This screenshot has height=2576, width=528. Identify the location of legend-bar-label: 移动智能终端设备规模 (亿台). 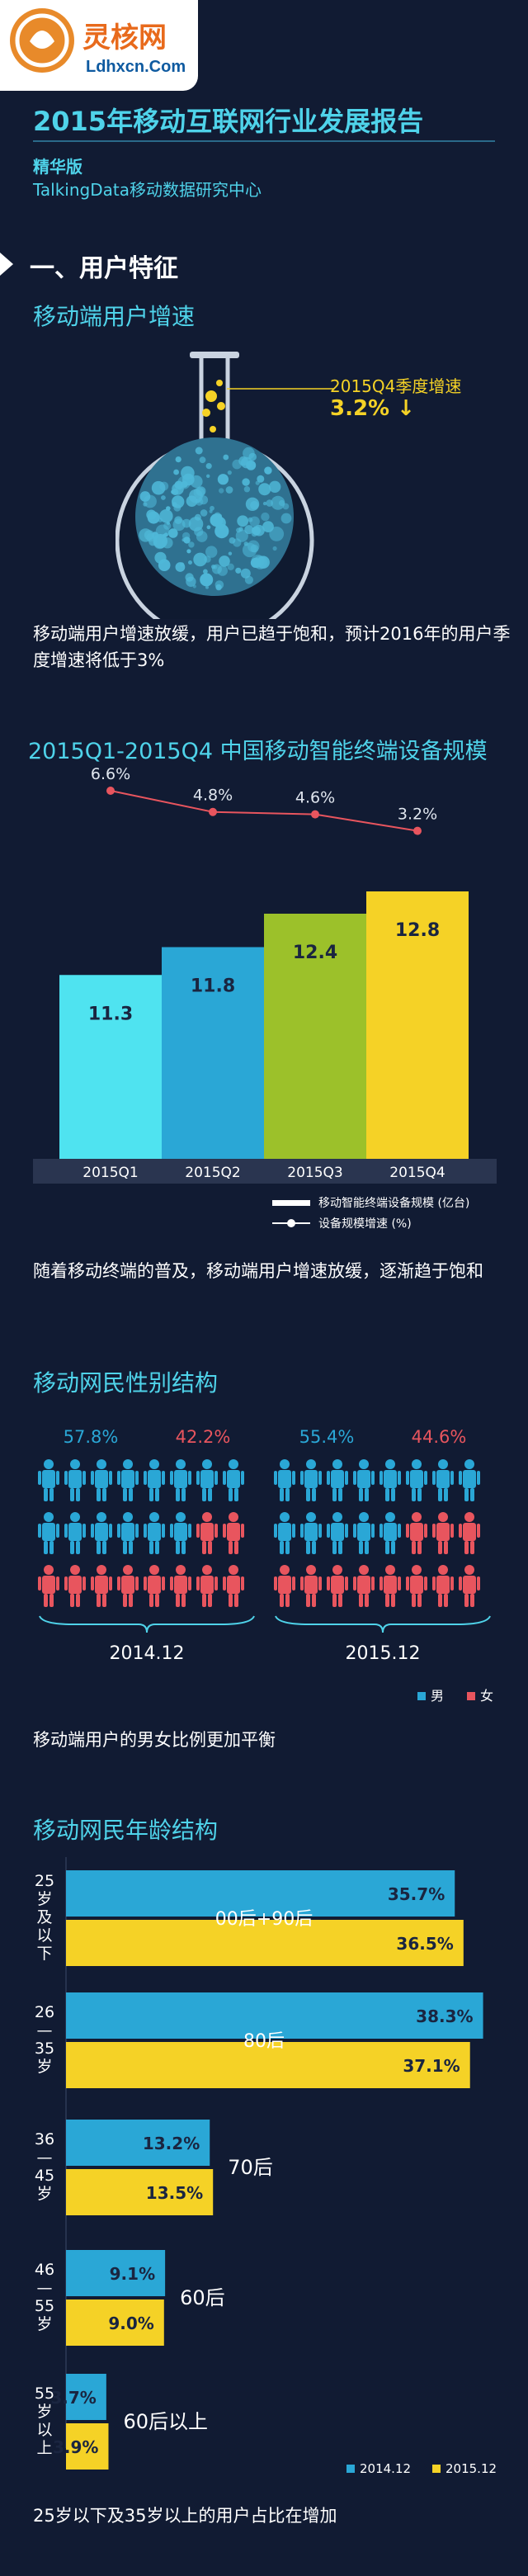
(393, 1203).